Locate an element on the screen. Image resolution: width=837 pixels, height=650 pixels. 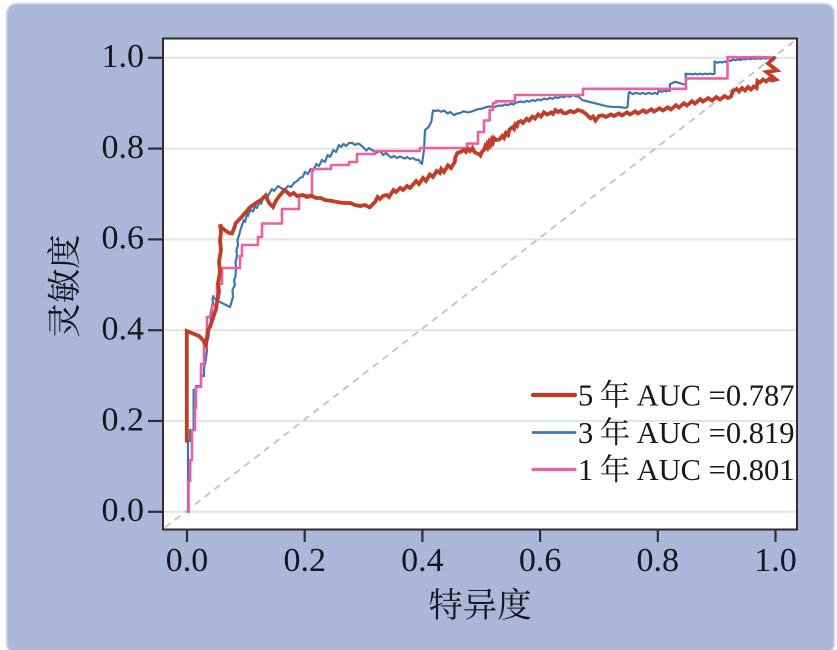
svg-text: 3 is located at coordinates (585, 433).